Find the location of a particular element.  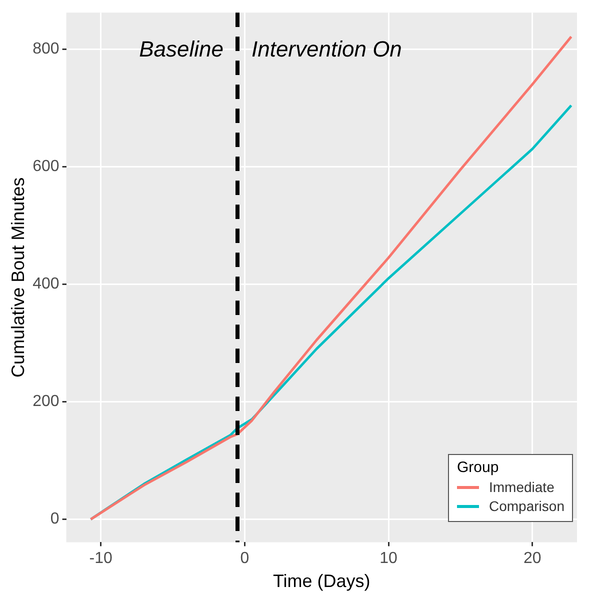

x-tick-label: -10 is located at coordinates (100, 559).